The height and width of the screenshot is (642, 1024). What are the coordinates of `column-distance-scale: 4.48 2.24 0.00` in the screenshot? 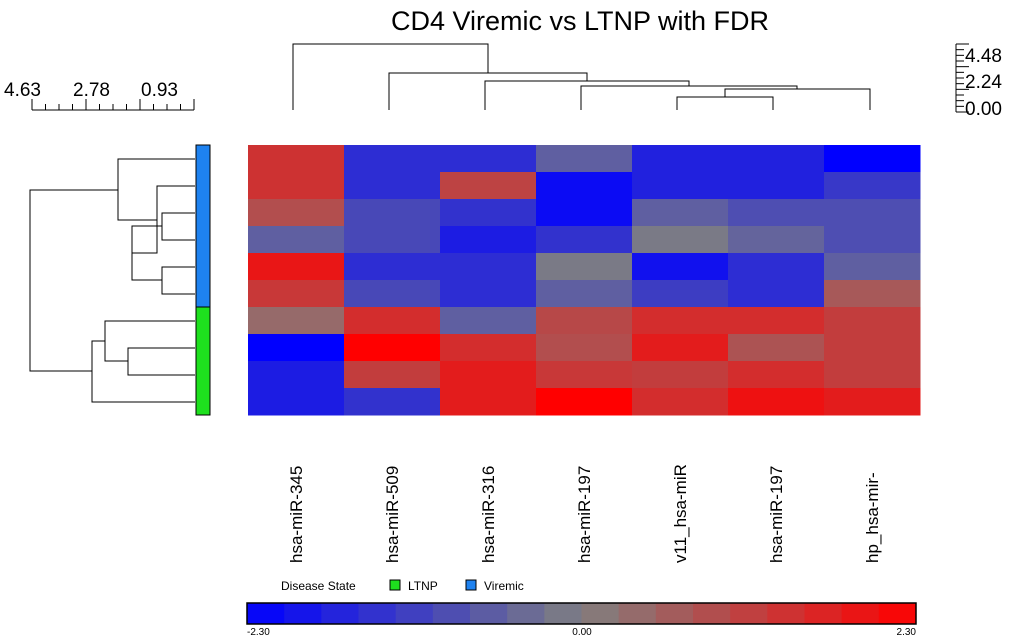 It's located at (978, 81).